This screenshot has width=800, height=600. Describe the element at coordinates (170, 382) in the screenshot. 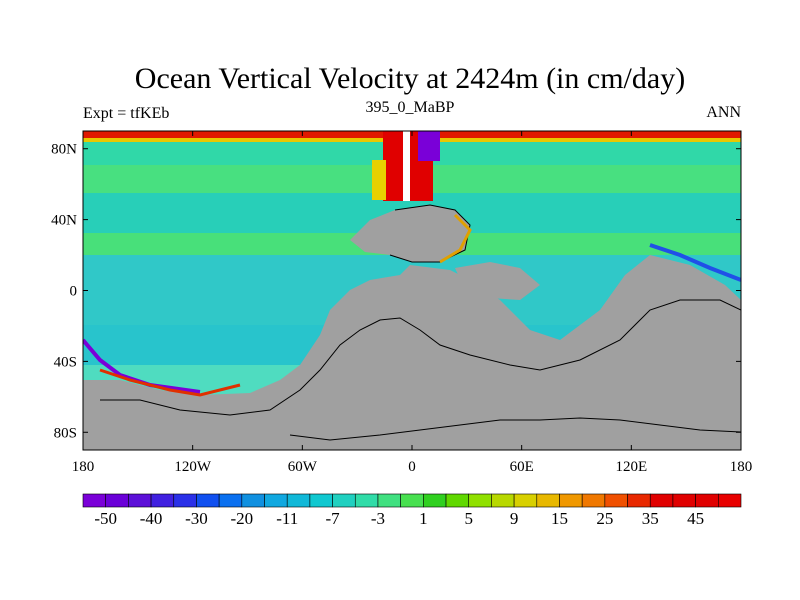

I see `southern-coast-fringe-red` at that location.